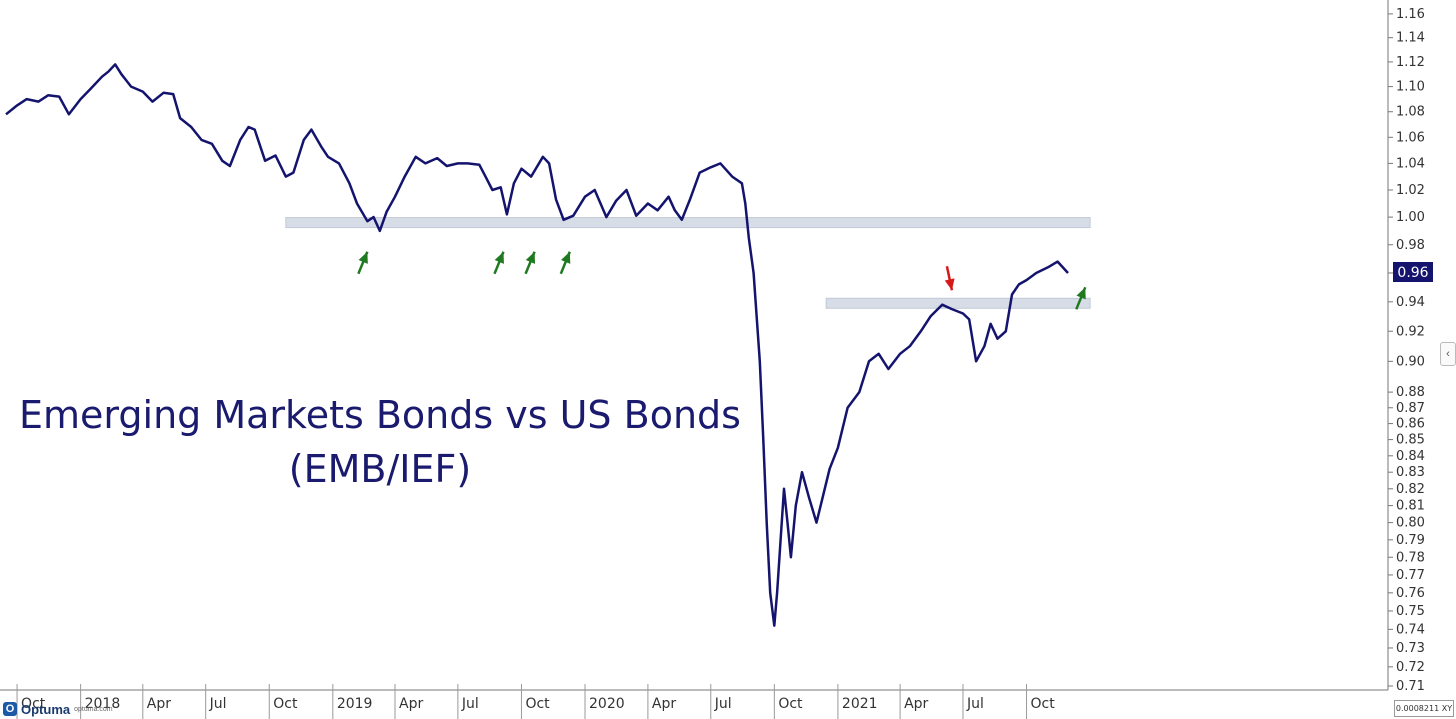 The image size is (1456, 719). Describe the element at coordinates (722, 280) in the screenshot. I see `annotation-arrows` at that location.